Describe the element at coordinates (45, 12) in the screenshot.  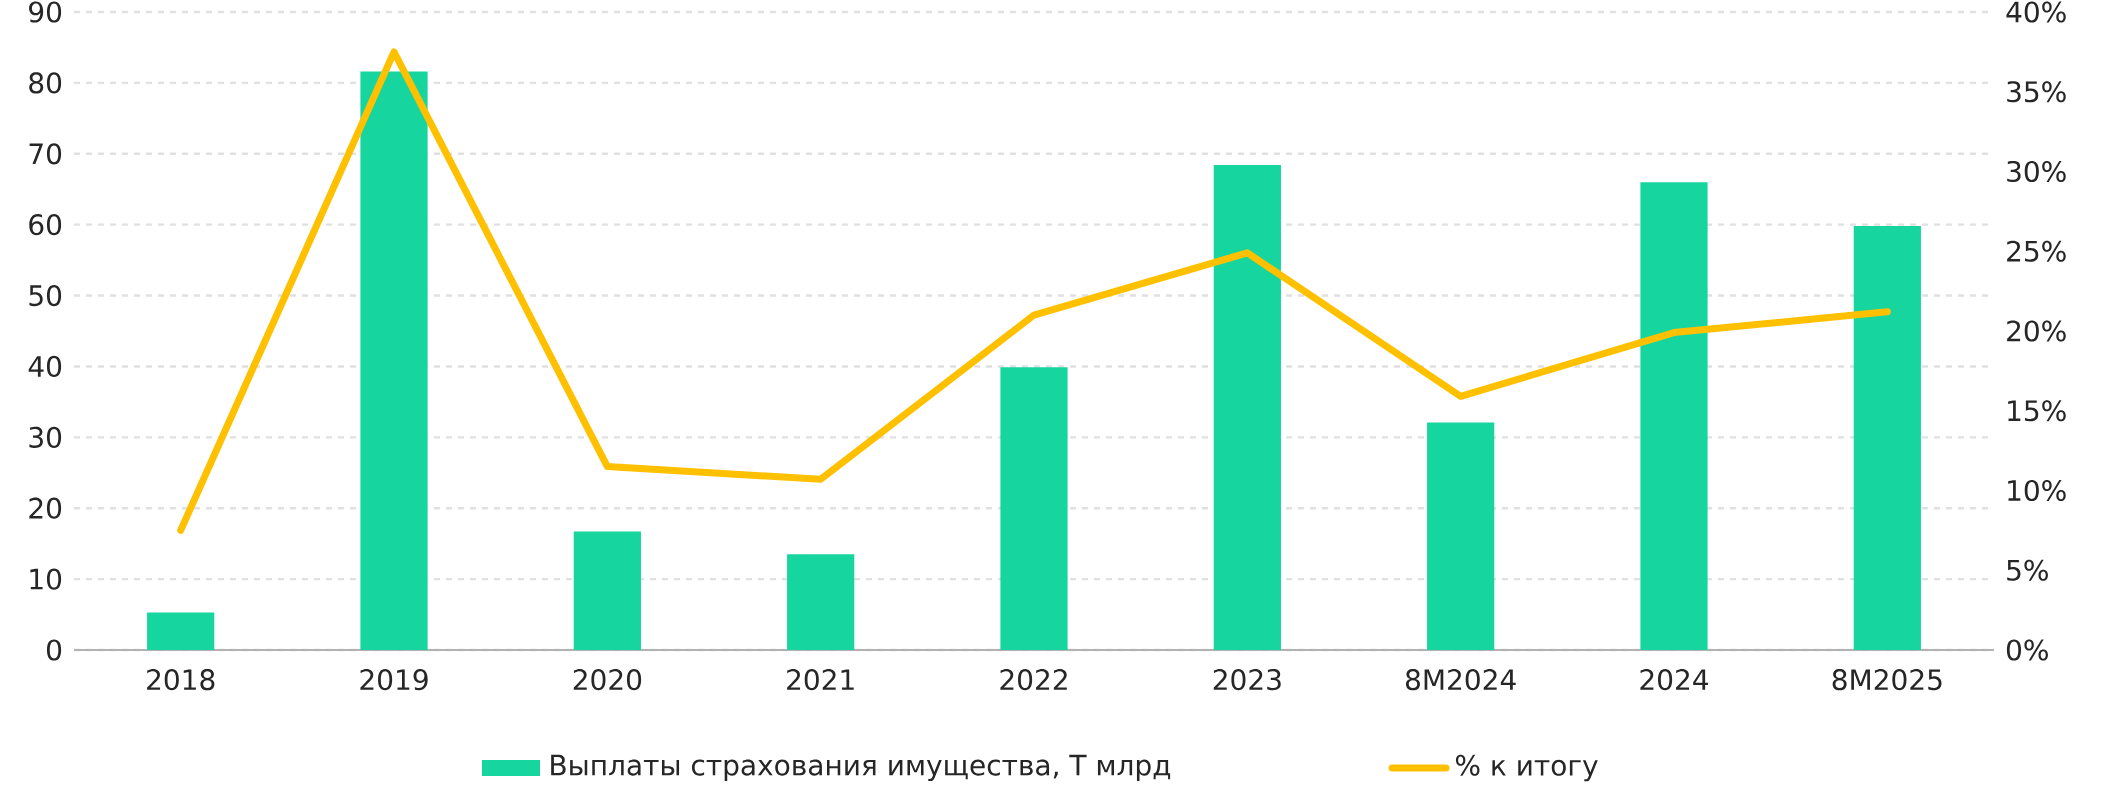
I see `y-tick-label: 90` at that location.